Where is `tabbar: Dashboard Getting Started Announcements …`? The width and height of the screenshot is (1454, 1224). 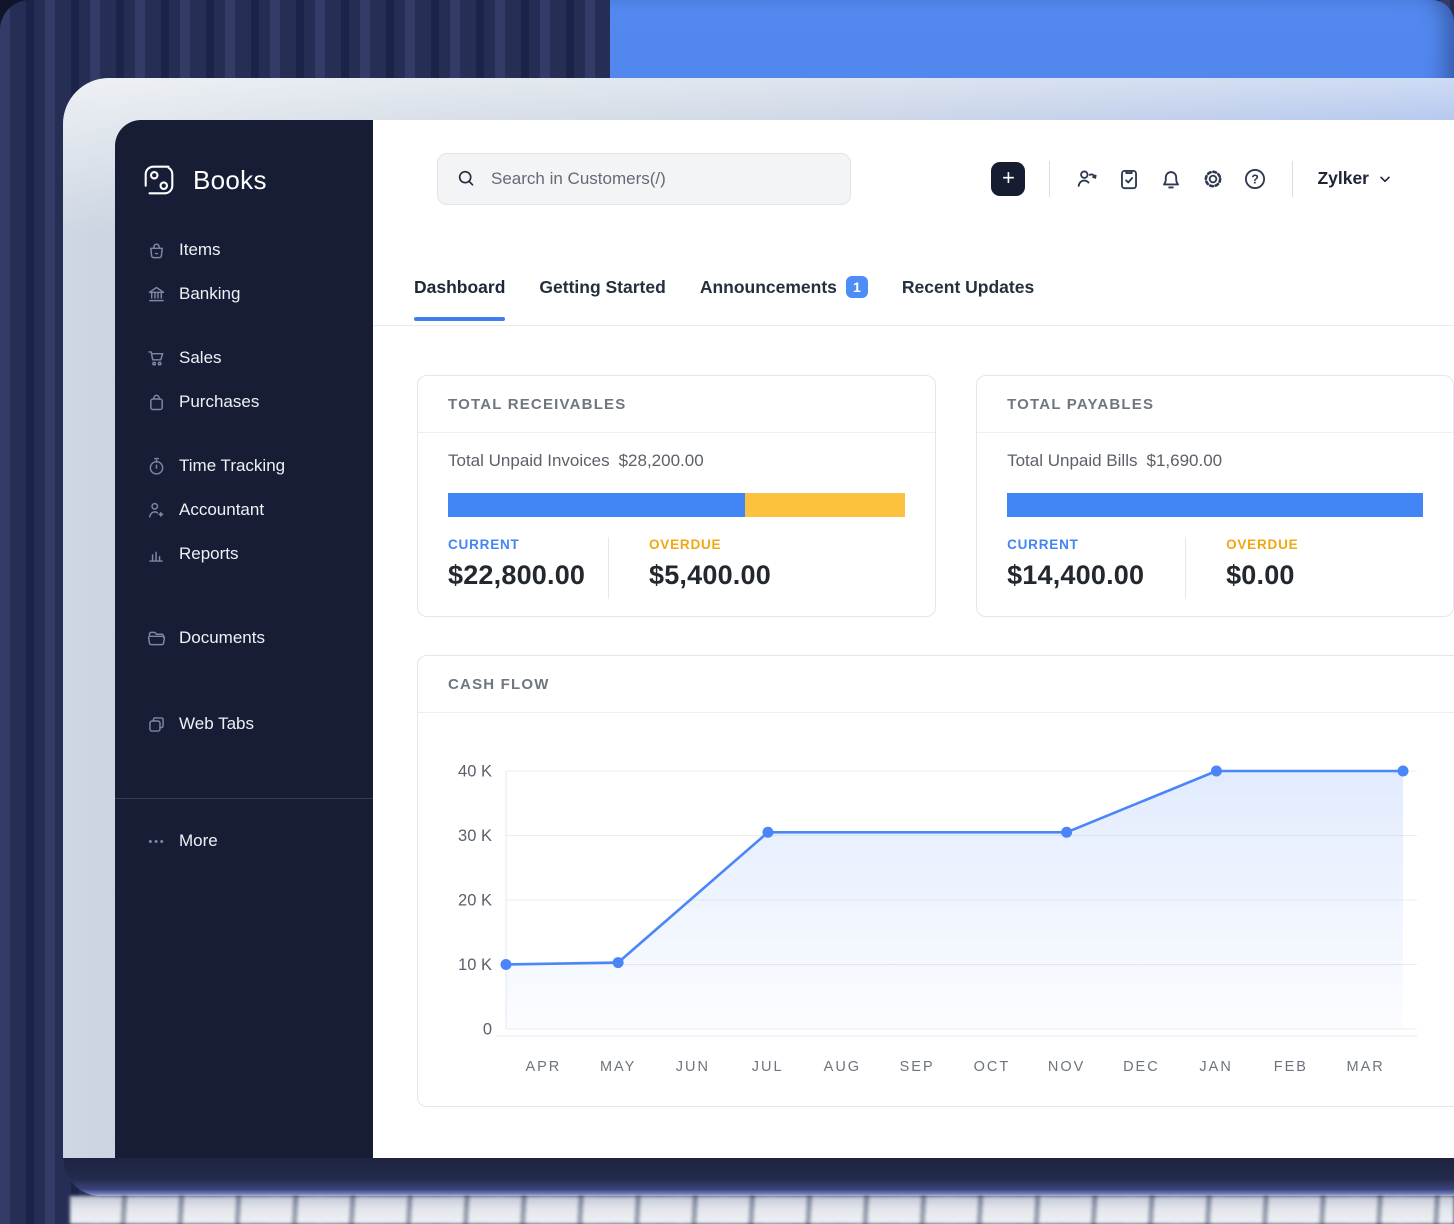 tabbar: Dashboard Getting Started Announcements … is located at coordinates (913, 281).